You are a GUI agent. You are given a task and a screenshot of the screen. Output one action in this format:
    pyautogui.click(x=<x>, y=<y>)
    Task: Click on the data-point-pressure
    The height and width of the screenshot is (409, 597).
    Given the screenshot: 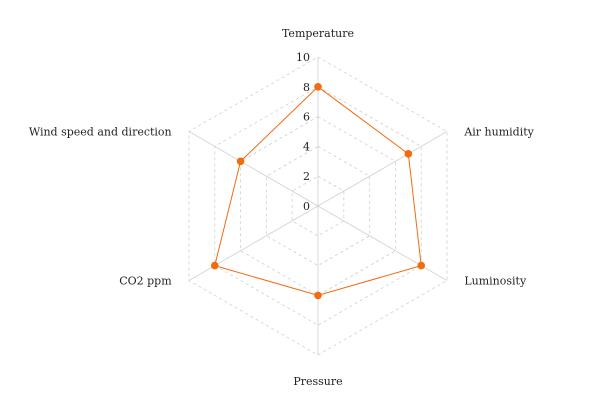 What is the action you would take?
    pyautogui.click(x=318, y=295)
    